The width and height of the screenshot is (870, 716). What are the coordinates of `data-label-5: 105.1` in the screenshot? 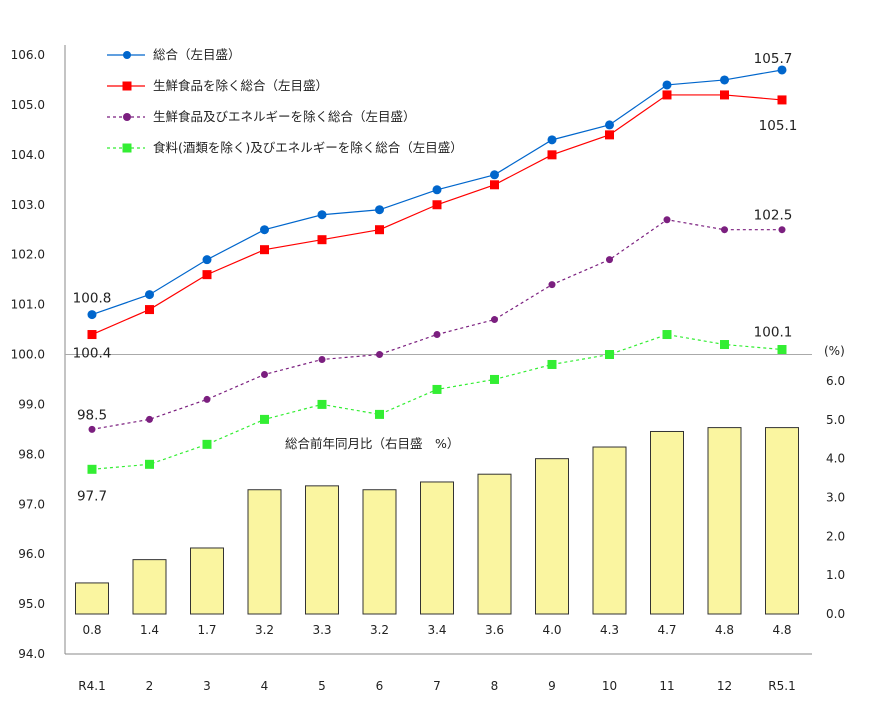 It's located at (778, 126).